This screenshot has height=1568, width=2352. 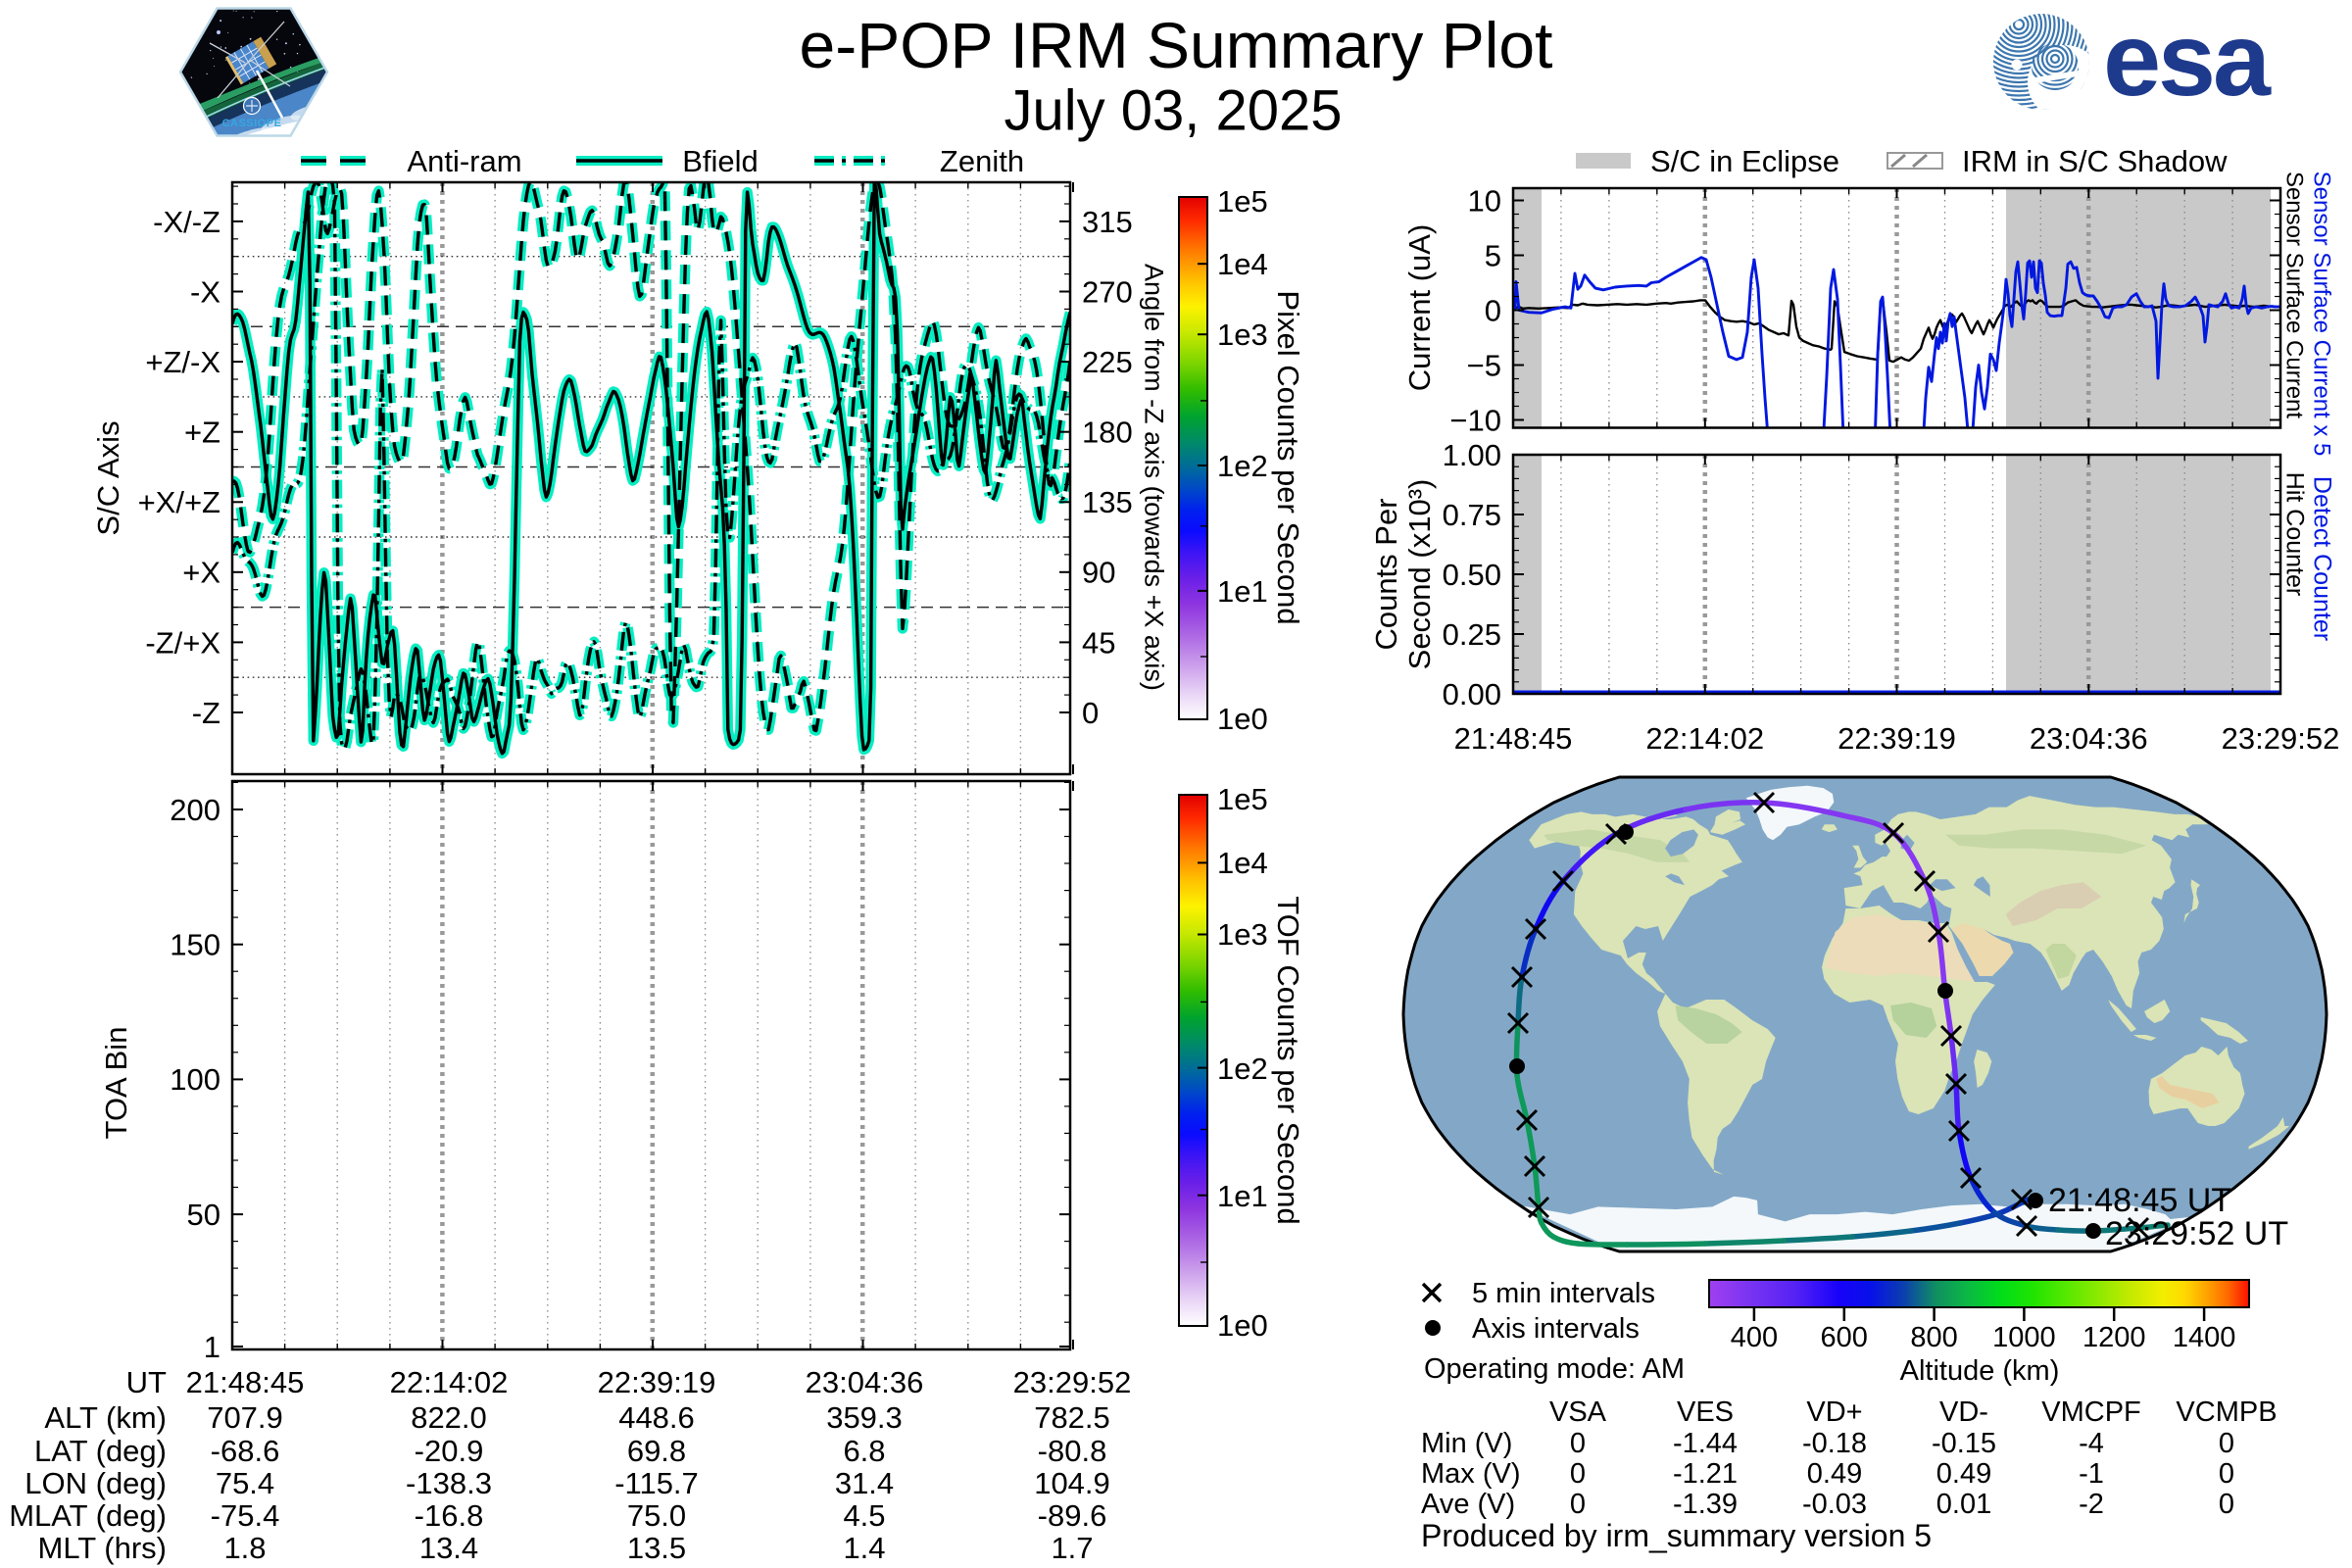 What do you see at coordinates (1098, 642) in the screenshot?
I see `svg-text: 45` at bounding box center [1098, 642].